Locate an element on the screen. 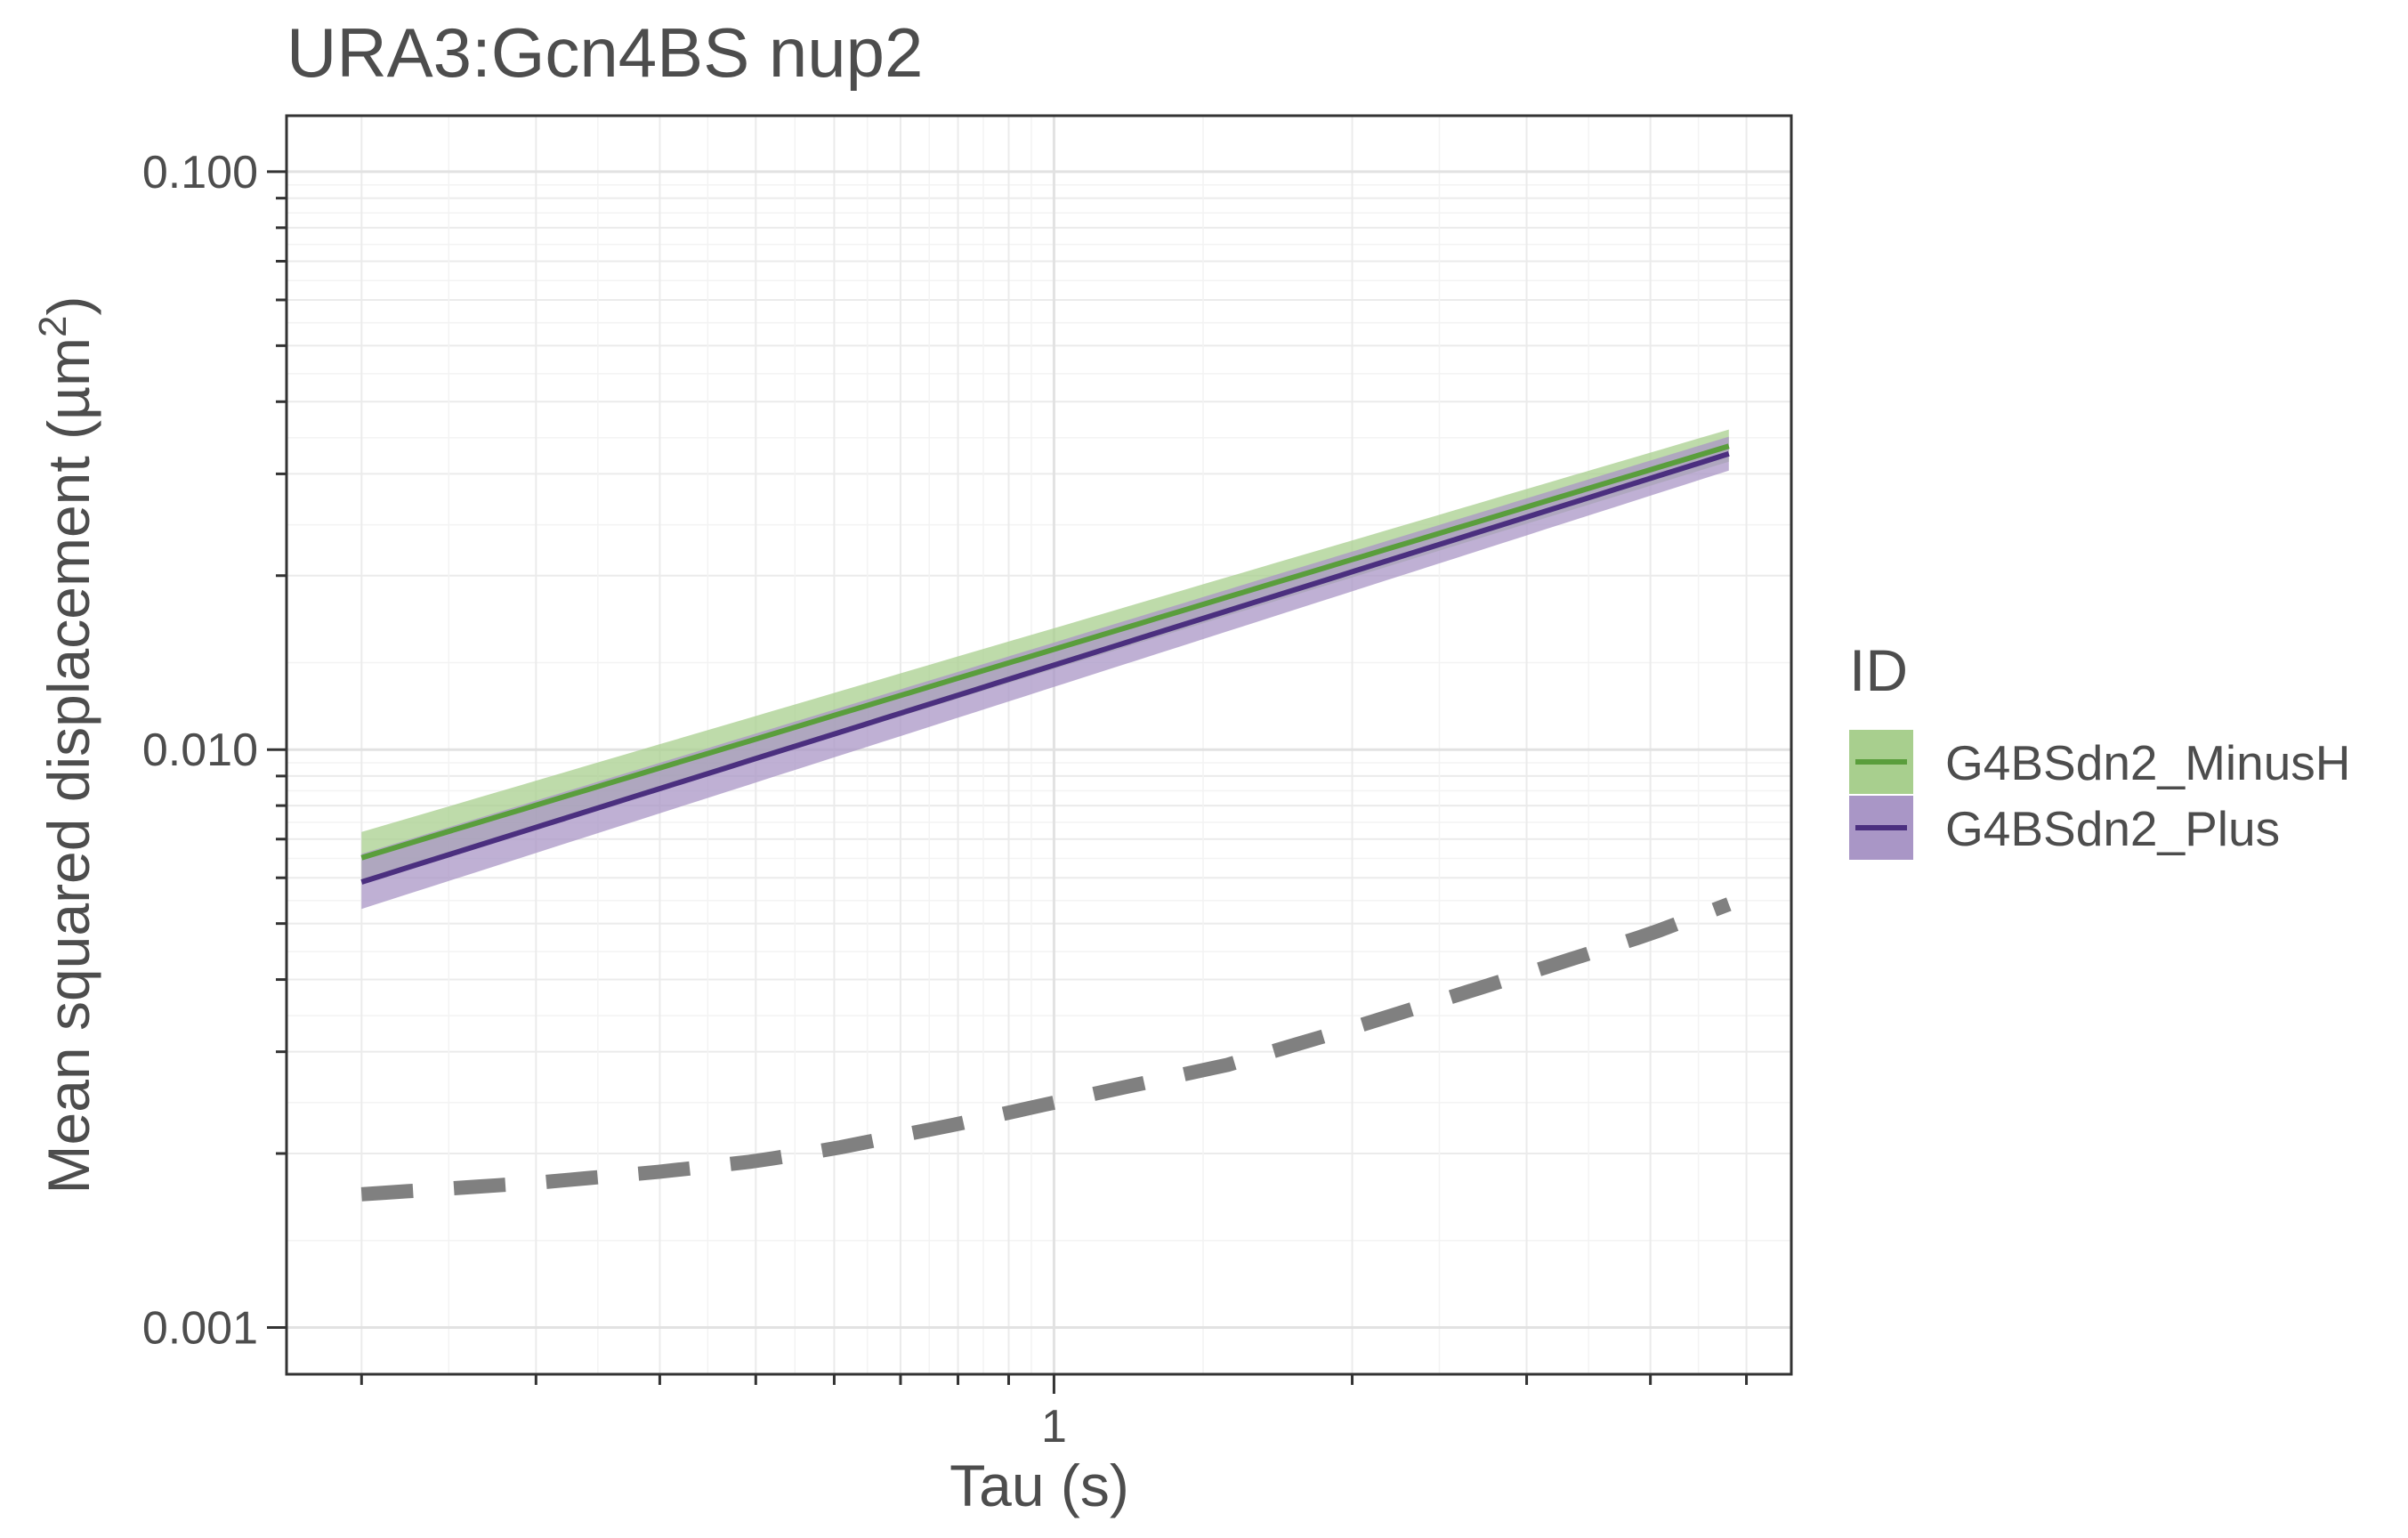 This screenshot has width=2408, height=1538. legend-title: ID is located at coordinates (1878, 670).